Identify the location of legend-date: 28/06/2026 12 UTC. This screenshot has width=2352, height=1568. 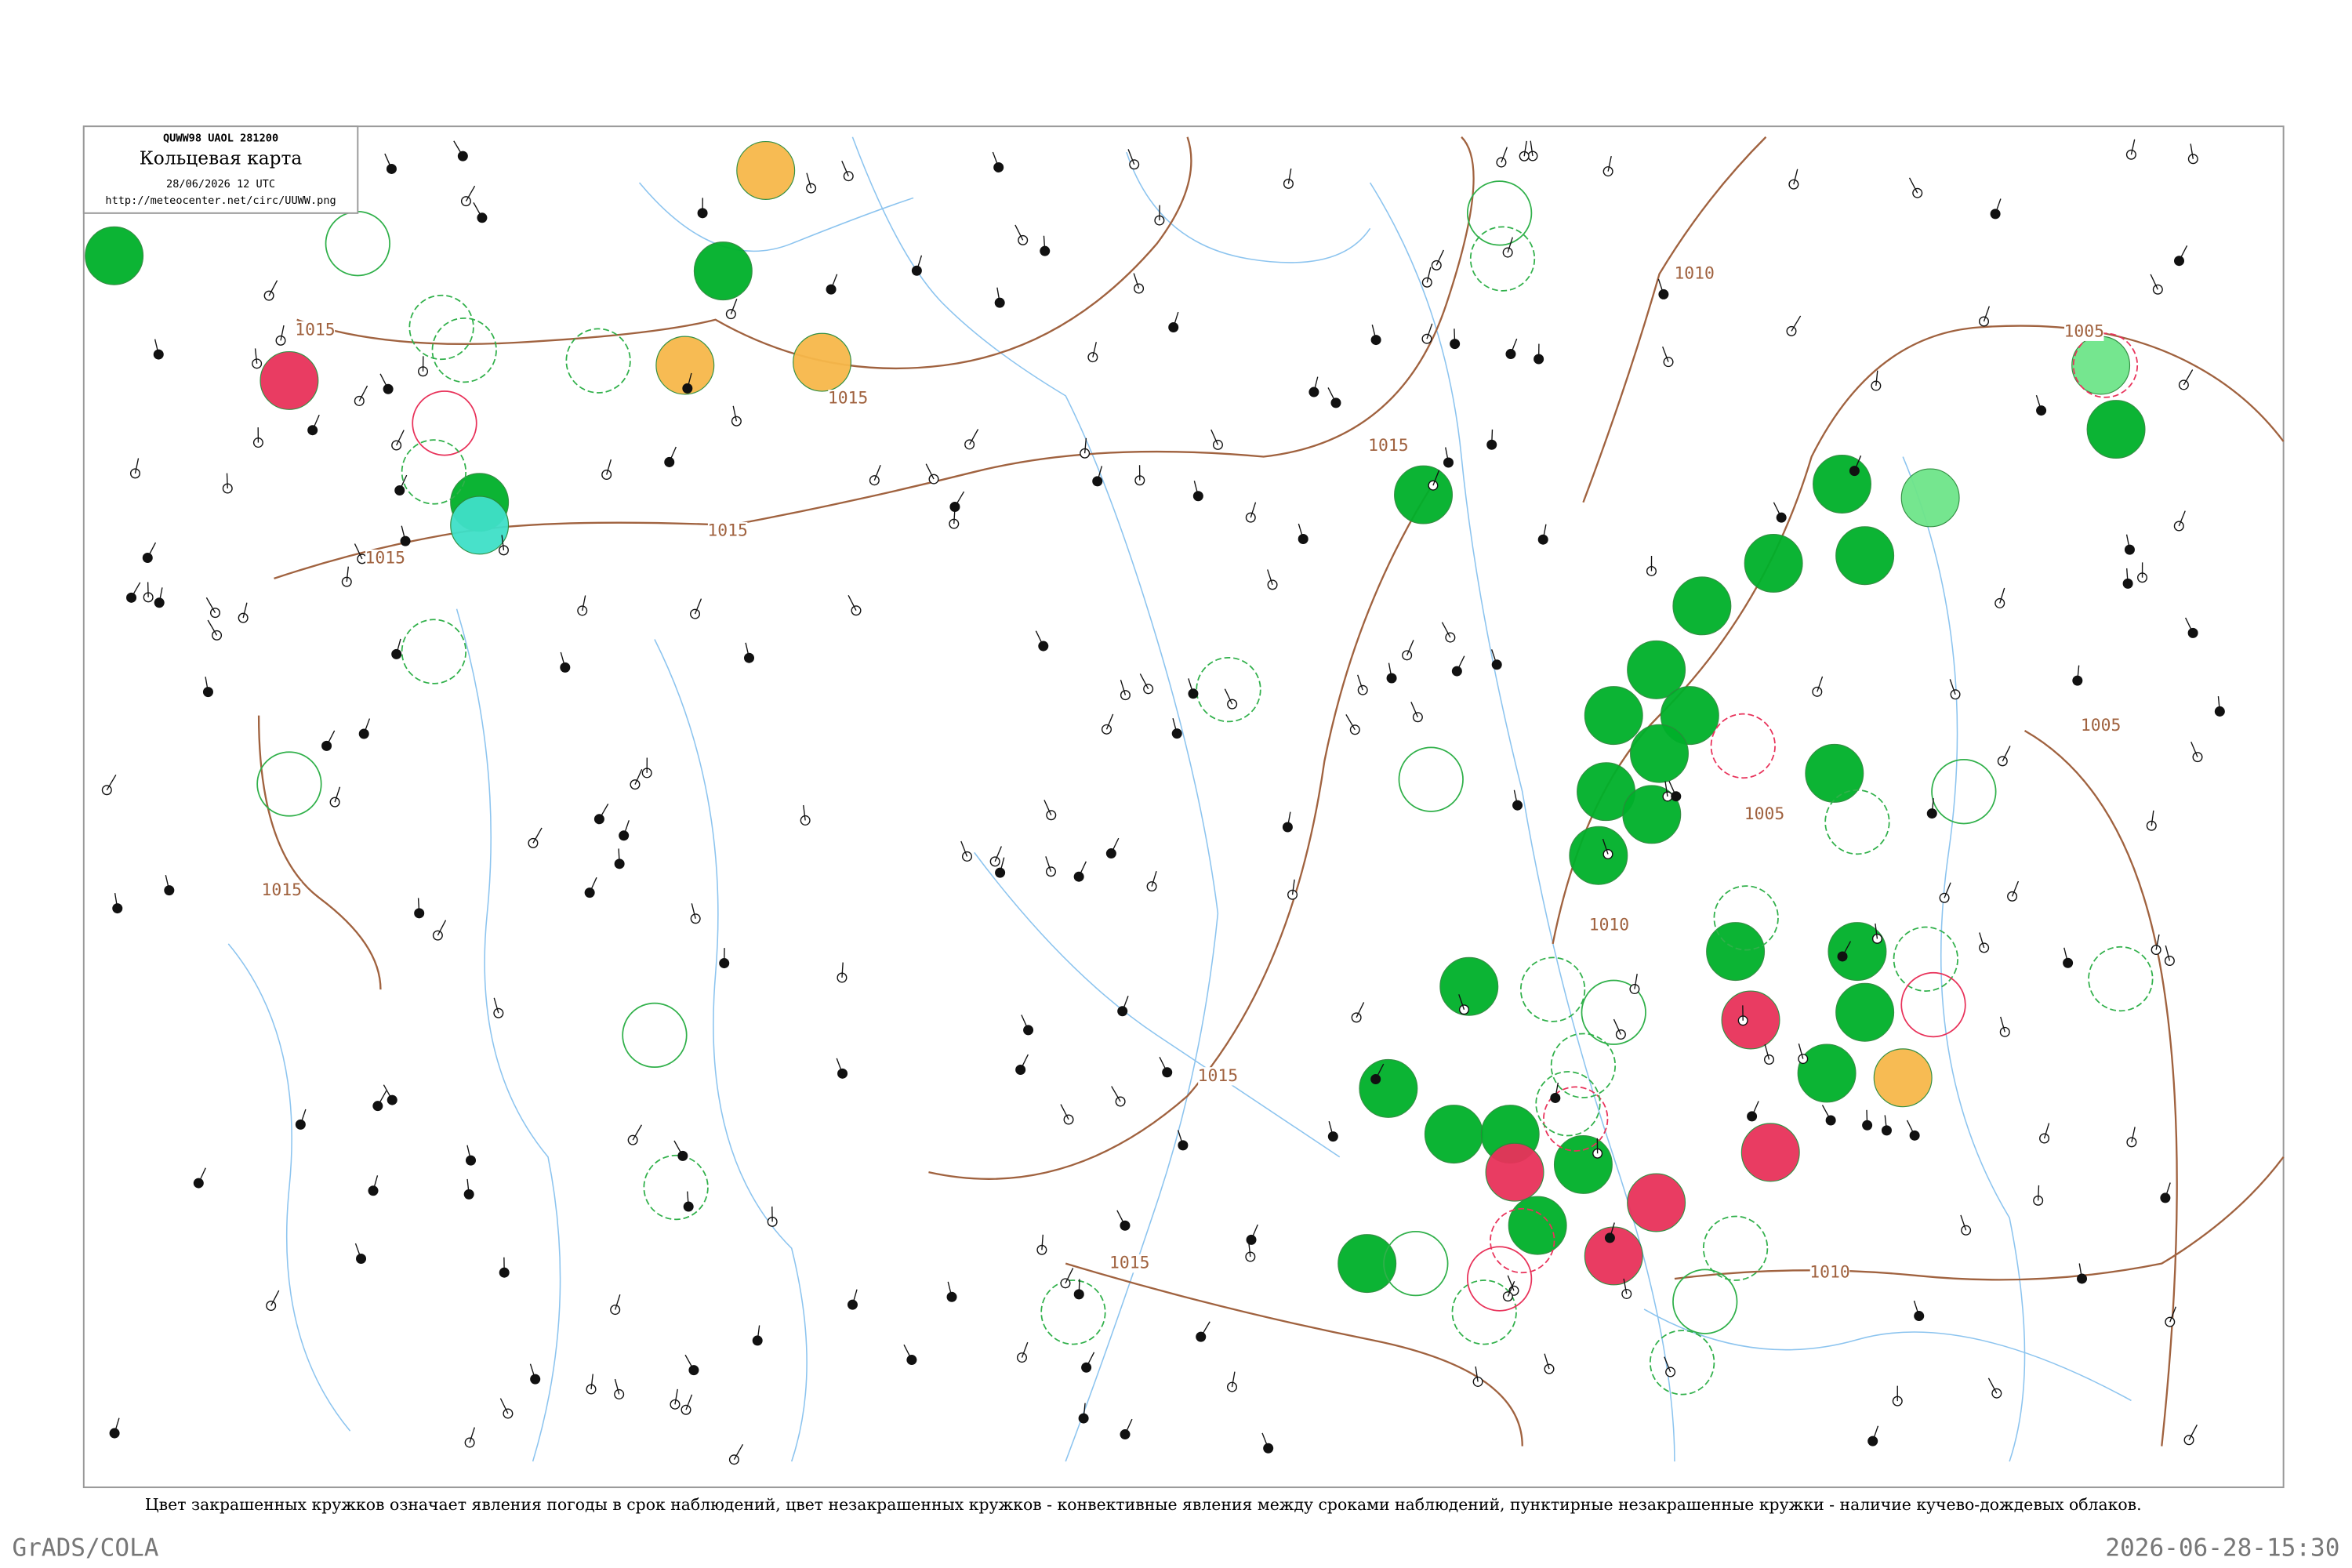
(220, 184).